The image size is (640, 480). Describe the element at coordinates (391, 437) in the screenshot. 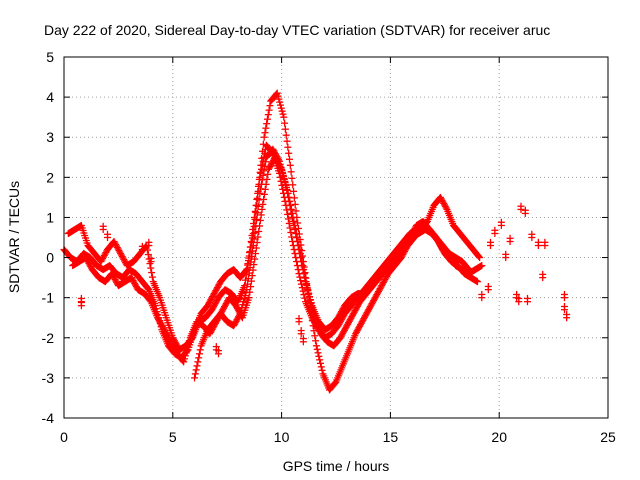

I see `x-tick-label: 15` at that location.